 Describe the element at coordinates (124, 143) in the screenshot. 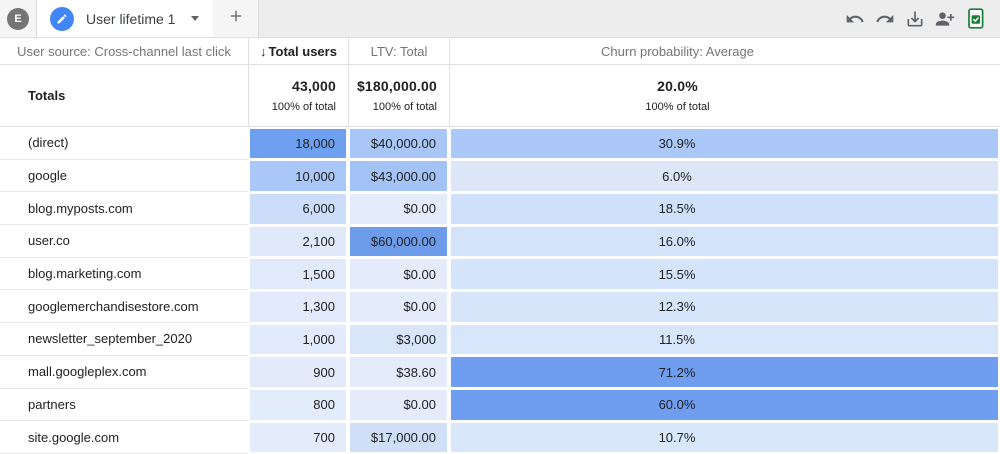

I see `row-source-label: (direct)` at that location.